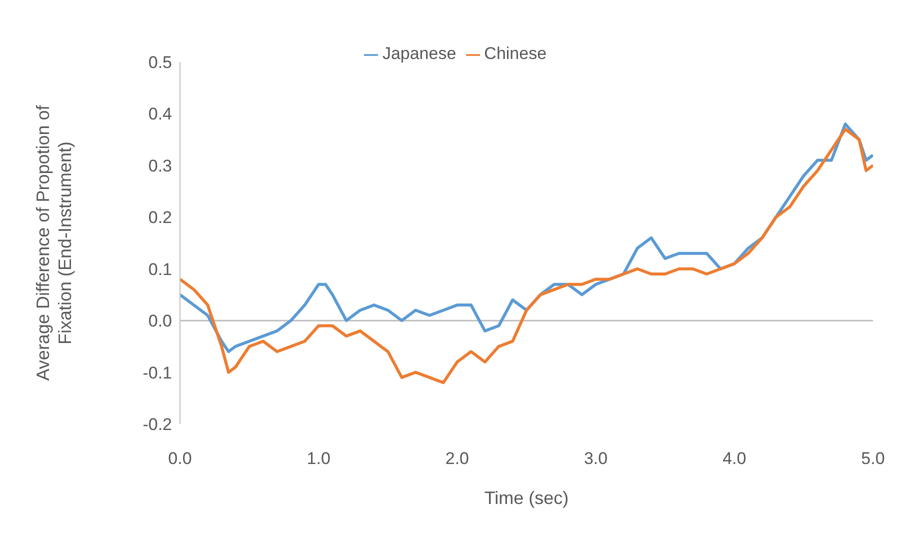 Image resolution: width=909 pixels, height=536 pixels. I want to click on y-tick-label: 0.4, so click(160, 114).